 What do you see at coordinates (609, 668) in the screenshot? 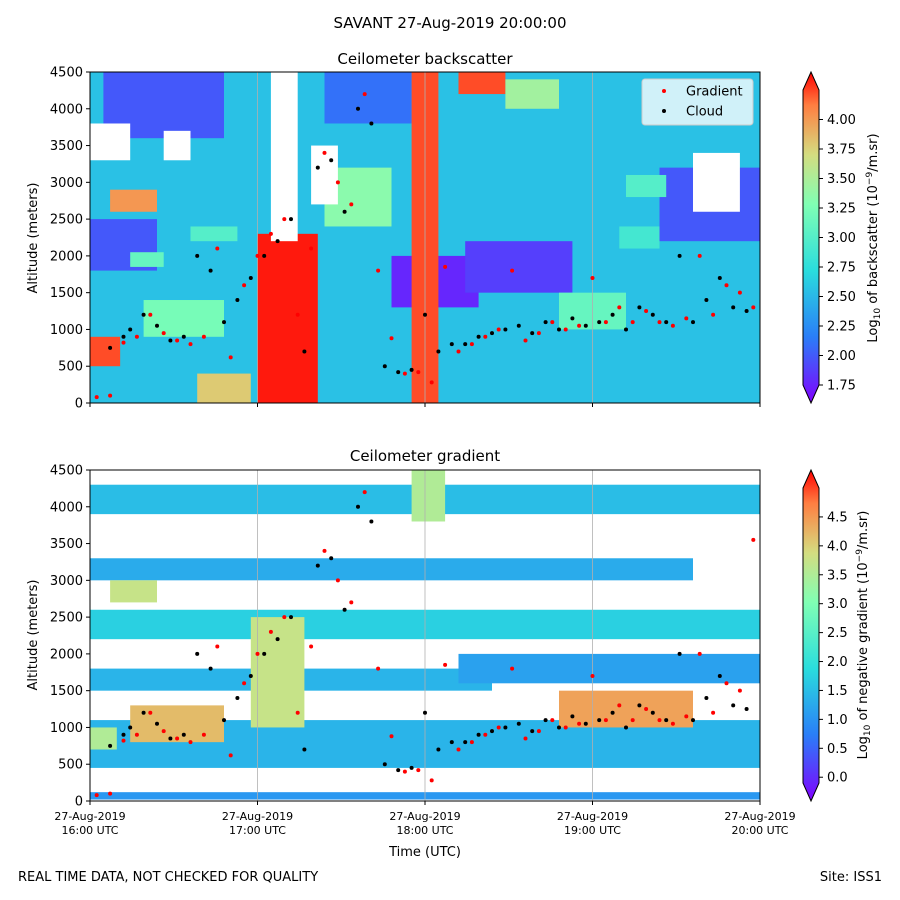
I see `signal-band` at bounding box center [609, 668].